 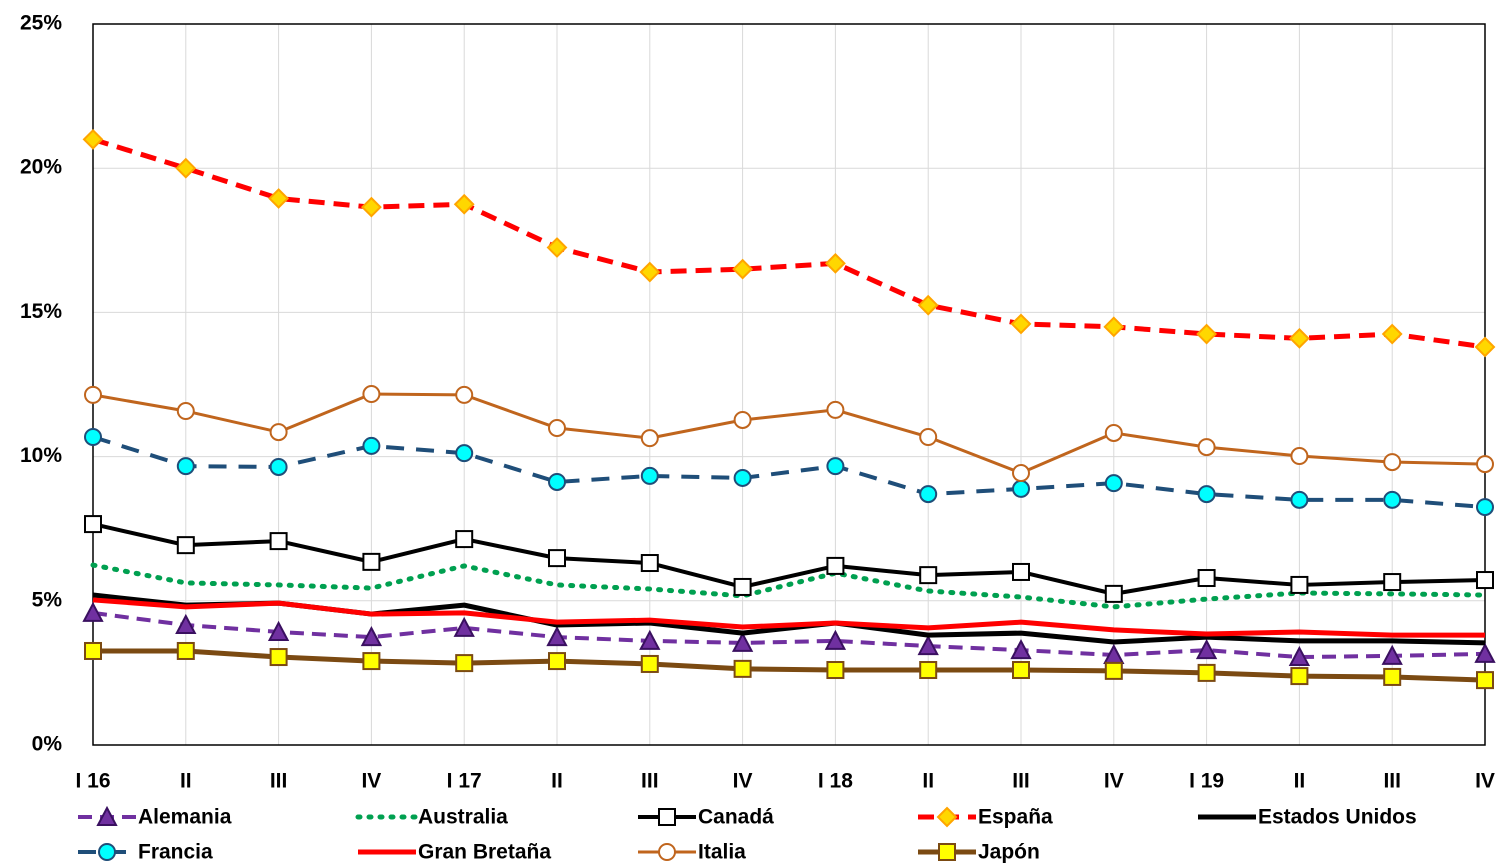 I want to click on legend-label: Canadá, so click(x=736, y=817).